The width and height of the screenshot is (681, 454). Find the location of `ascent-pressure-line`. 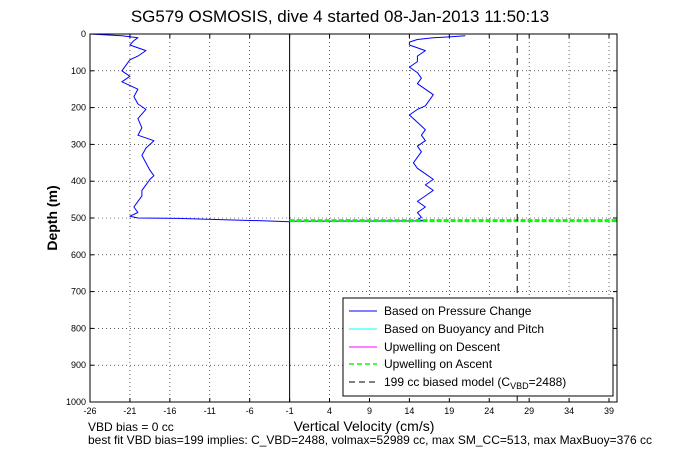

ascent-pressure-line is located at coordinates (377, 128).